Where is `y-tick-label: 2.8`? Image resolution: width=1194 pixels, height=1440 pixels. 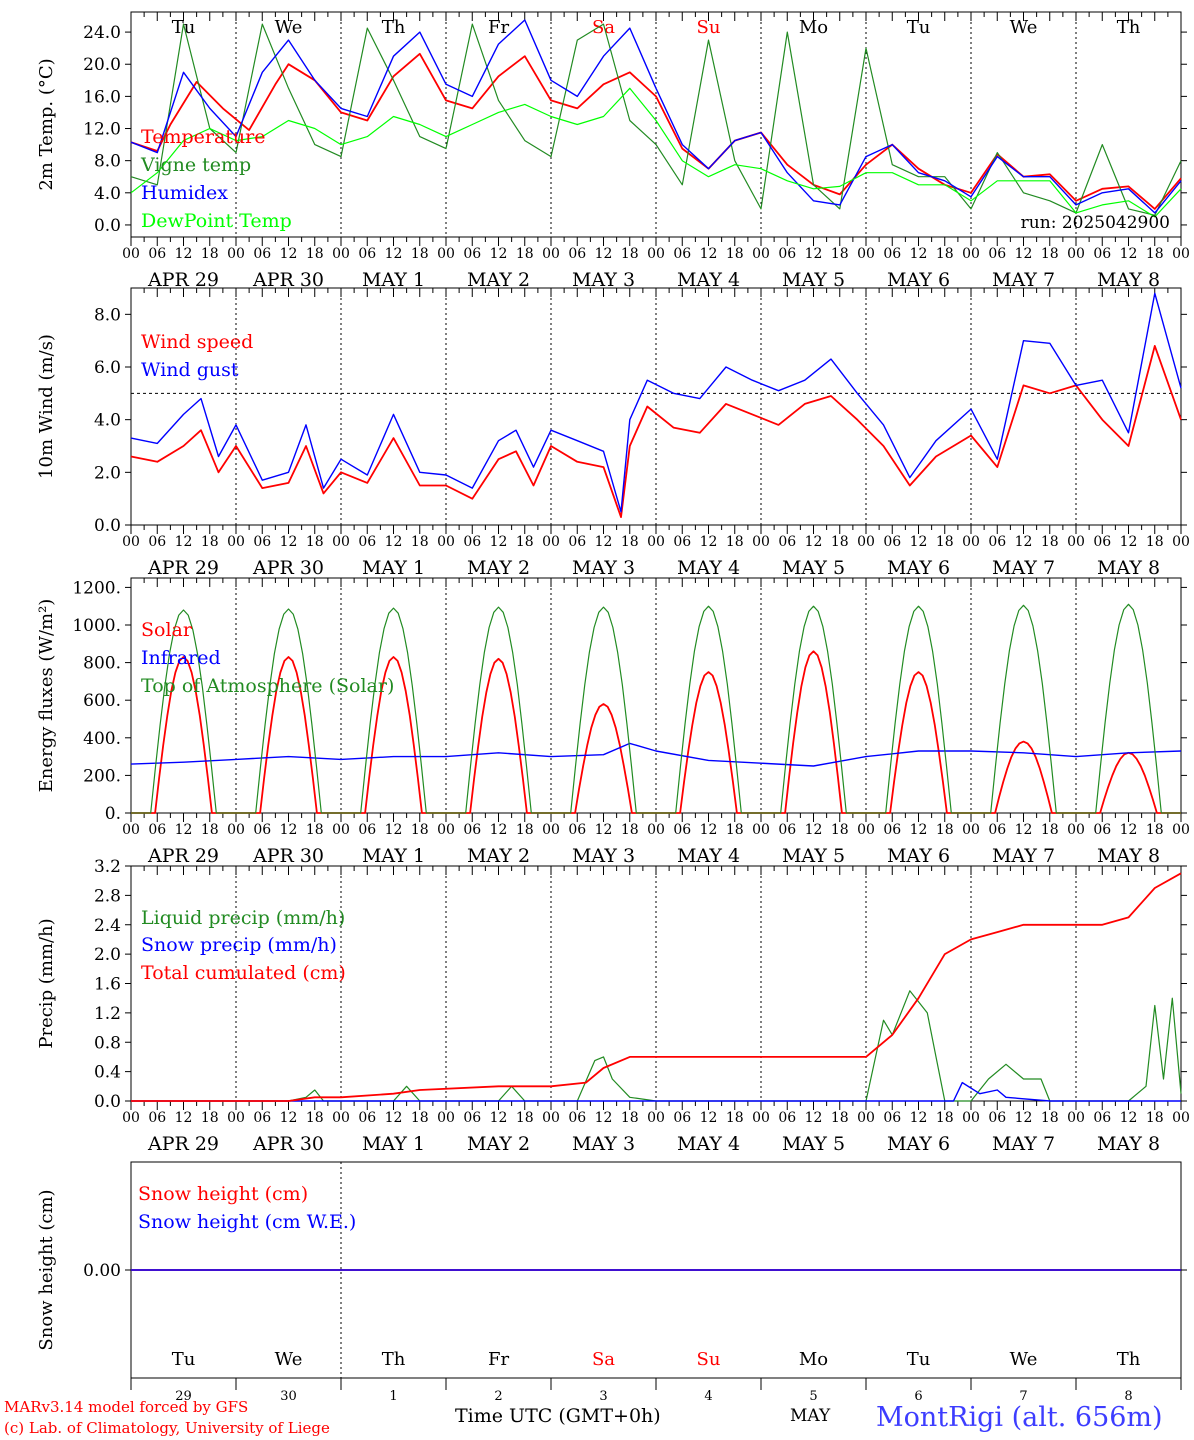 y-tick-label: 2.8 is located at coordinates (107, 896).